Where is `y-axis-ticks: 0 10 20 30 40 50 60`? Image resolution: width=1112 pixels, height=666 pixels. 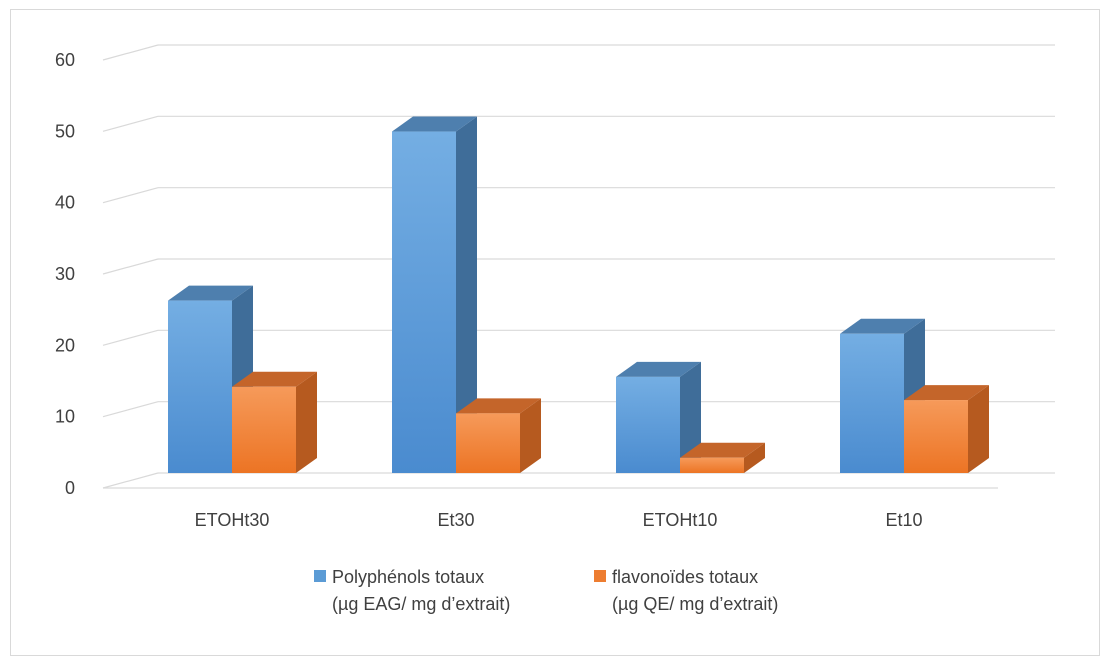
y-axis-ticks: 0 10 20 30 40 50 60 is located at coordinates (65, 274).